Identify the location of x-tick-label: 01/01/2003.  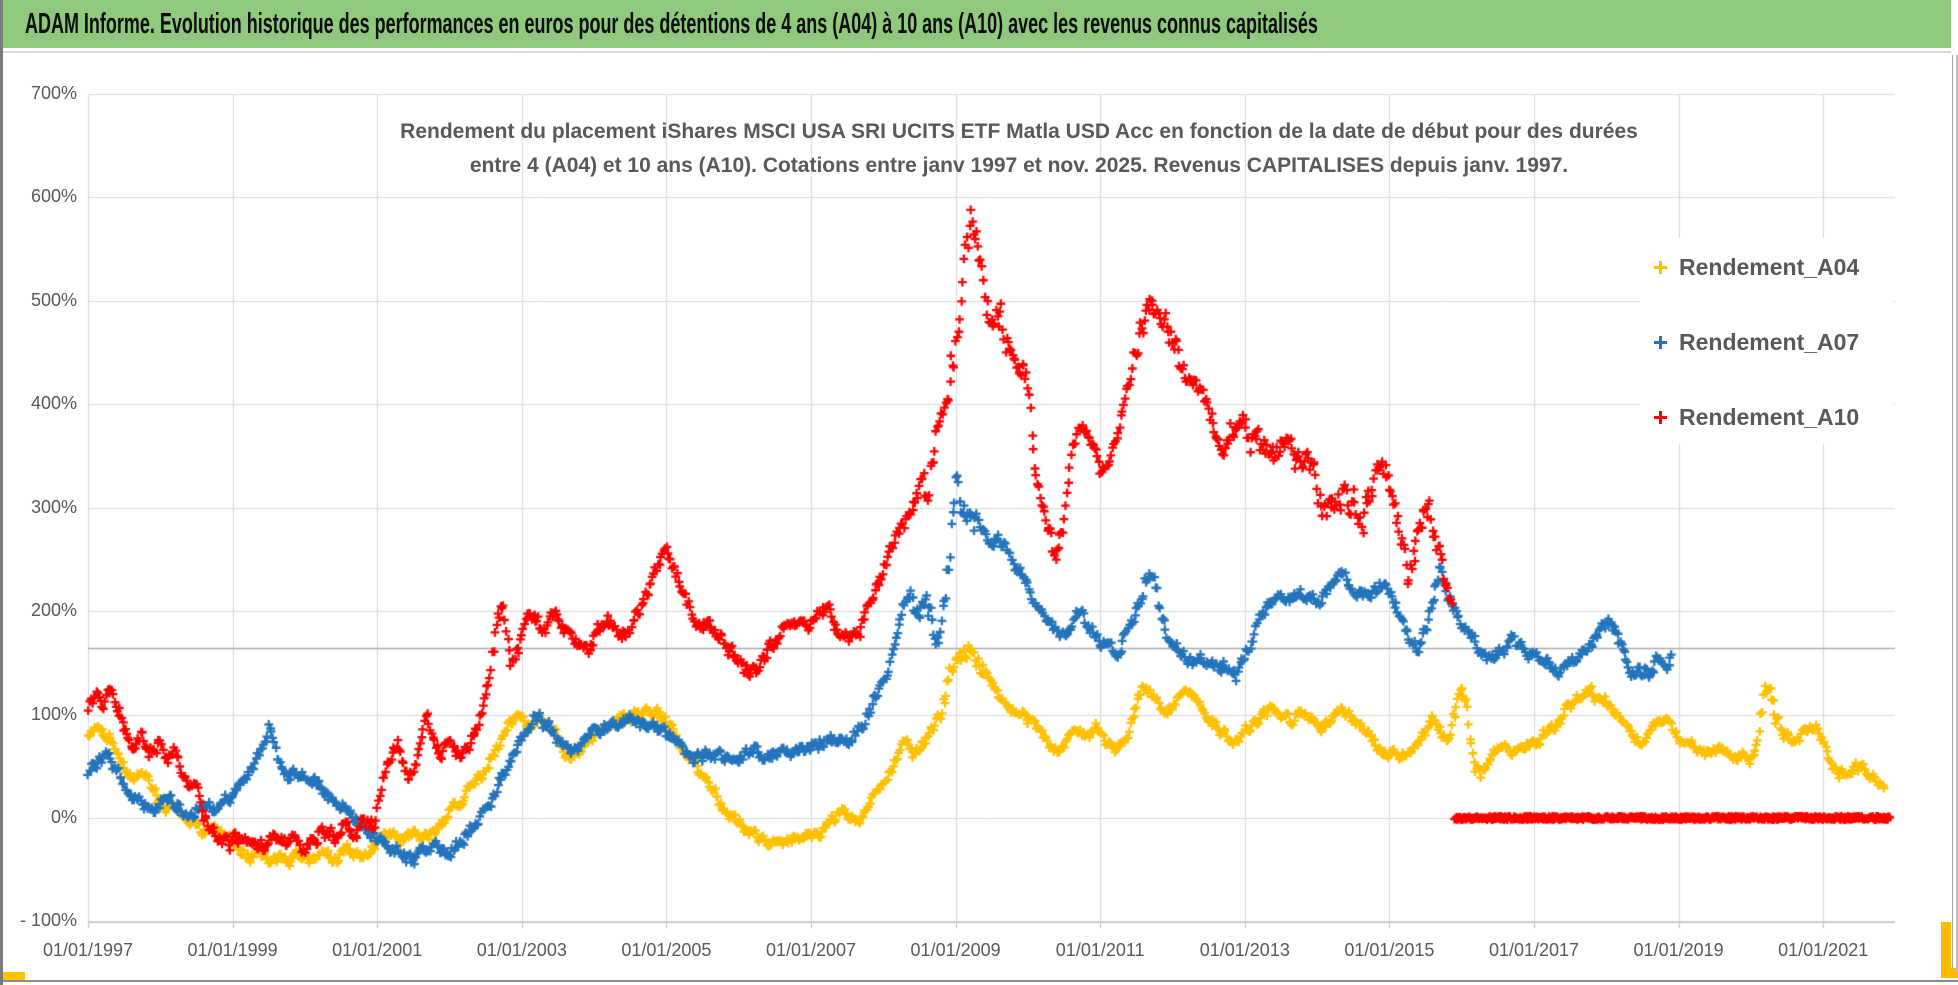
(521, 950).